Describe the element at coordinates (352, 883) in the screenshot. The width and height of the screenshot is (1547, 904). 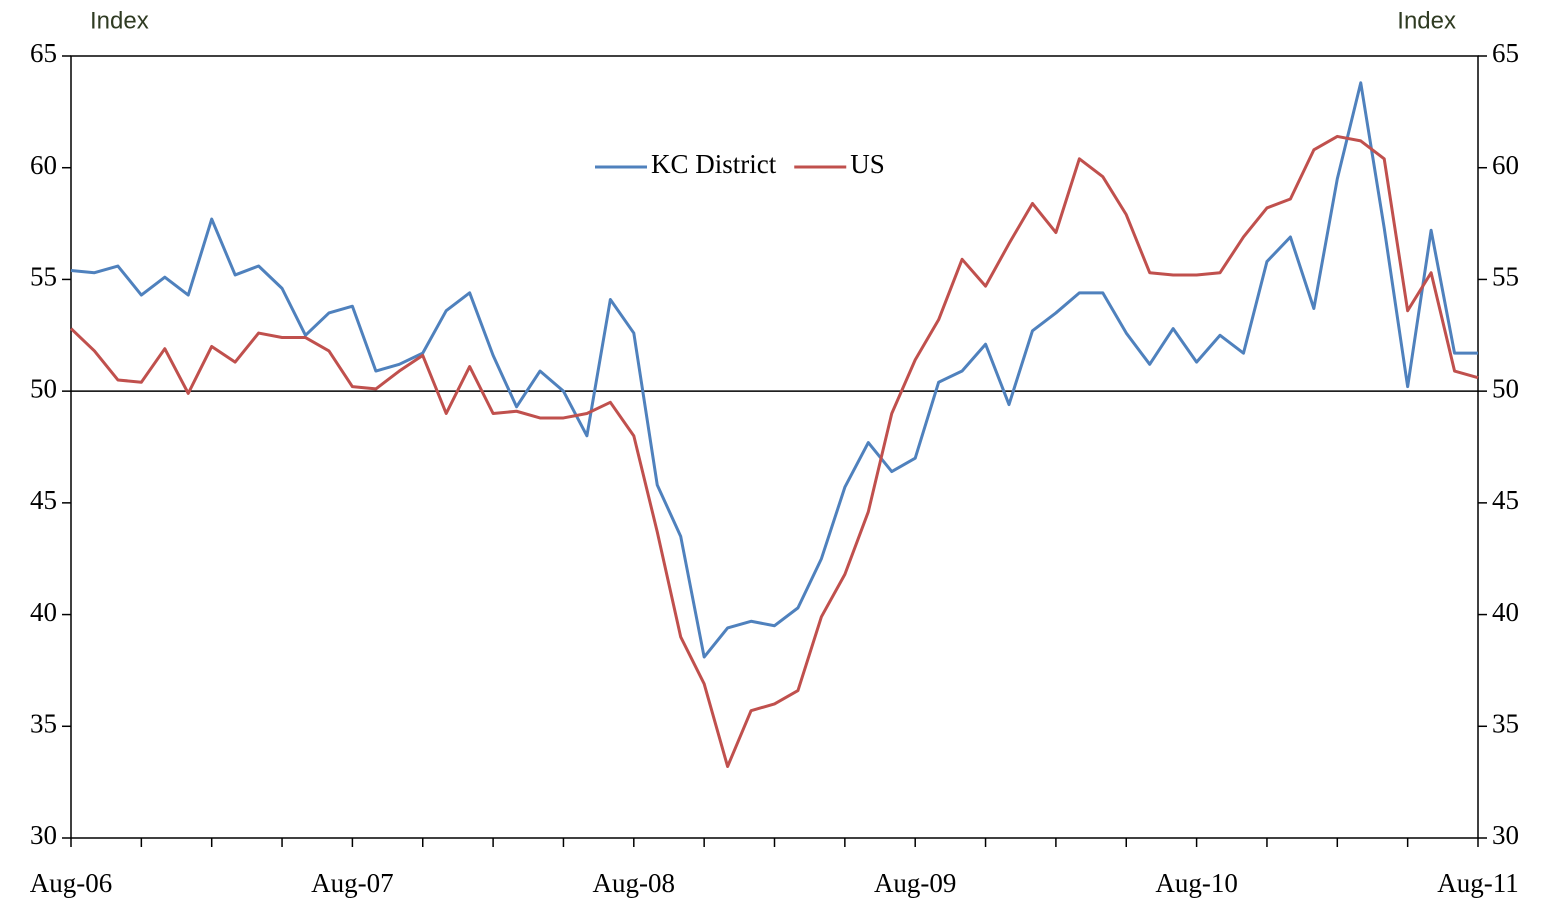
I see `x-tick-label: Aug-07` at that location.